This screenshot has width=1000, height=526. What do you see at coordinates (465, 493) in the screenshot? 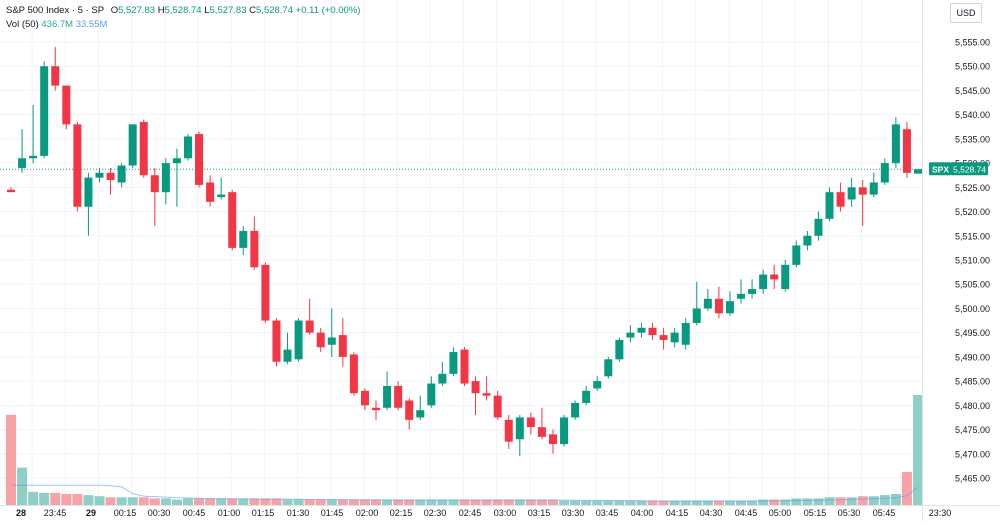
I see `volume-ma-line` at bounding box center [465, 493].